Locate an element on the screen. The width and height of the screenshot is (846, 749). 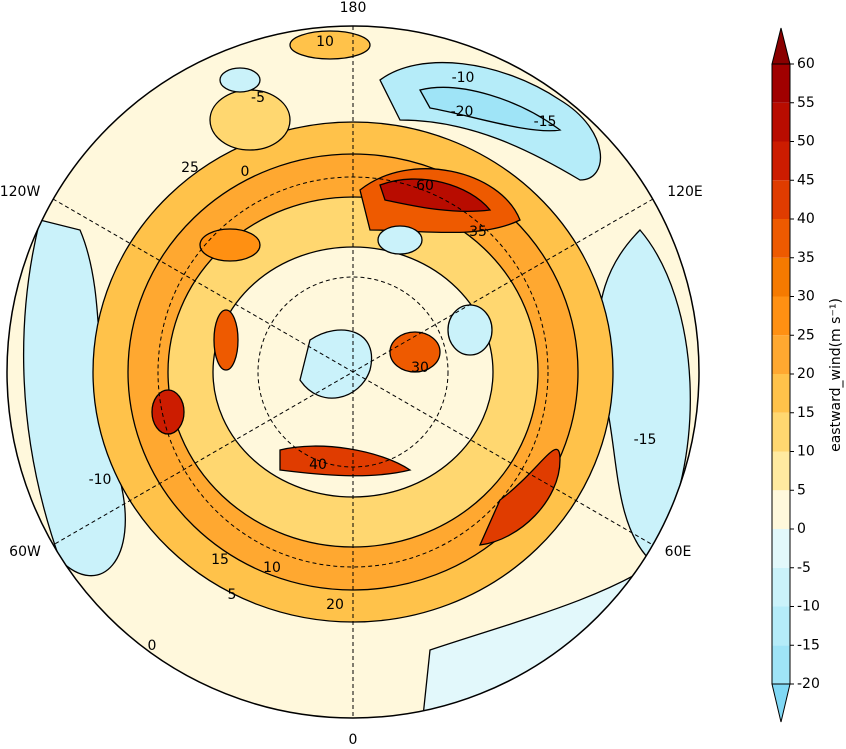
contour-label: 35 is located at coordinates (478, 232).